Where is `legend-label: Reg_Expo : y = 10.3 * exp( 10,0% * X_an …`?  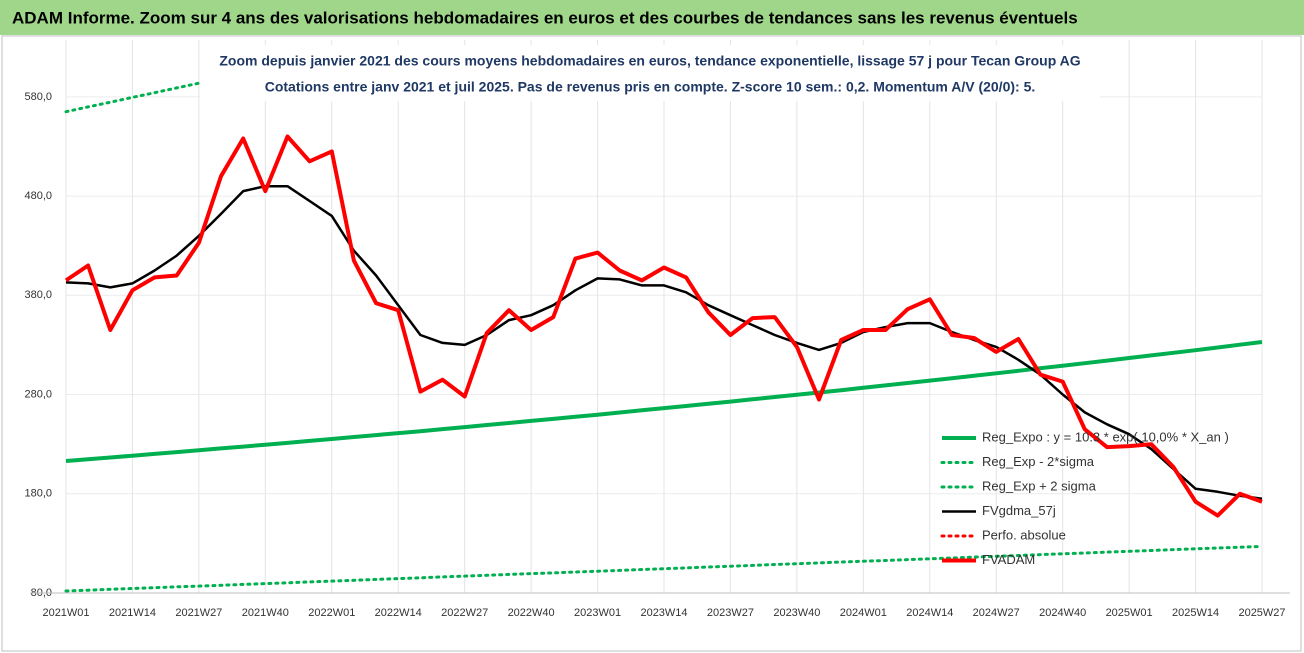
legend-label: Reg_Expo : y = 10.3 * exp( 10,0% * X_an … is located at coordinates (1105, 436).